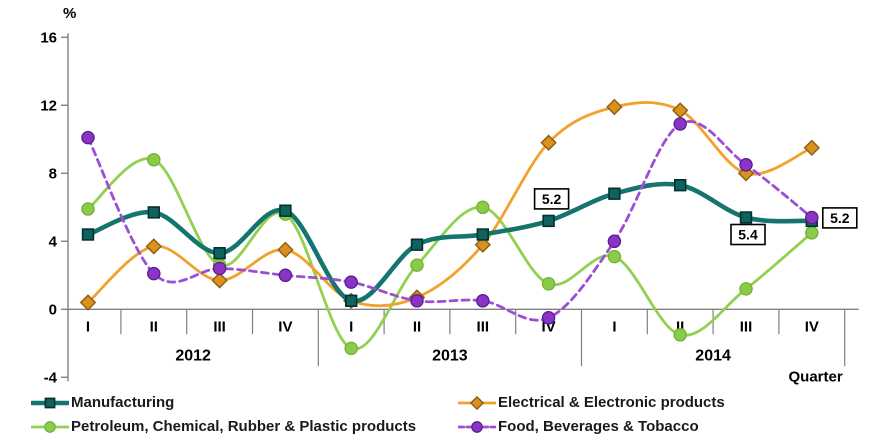 Image resolution: width=869 pixels, height=440 pixels. What do you see at coordinates (48, 37) in the screenshot?
I see `y-tick-label: 16` at bounding box center [48, 37].